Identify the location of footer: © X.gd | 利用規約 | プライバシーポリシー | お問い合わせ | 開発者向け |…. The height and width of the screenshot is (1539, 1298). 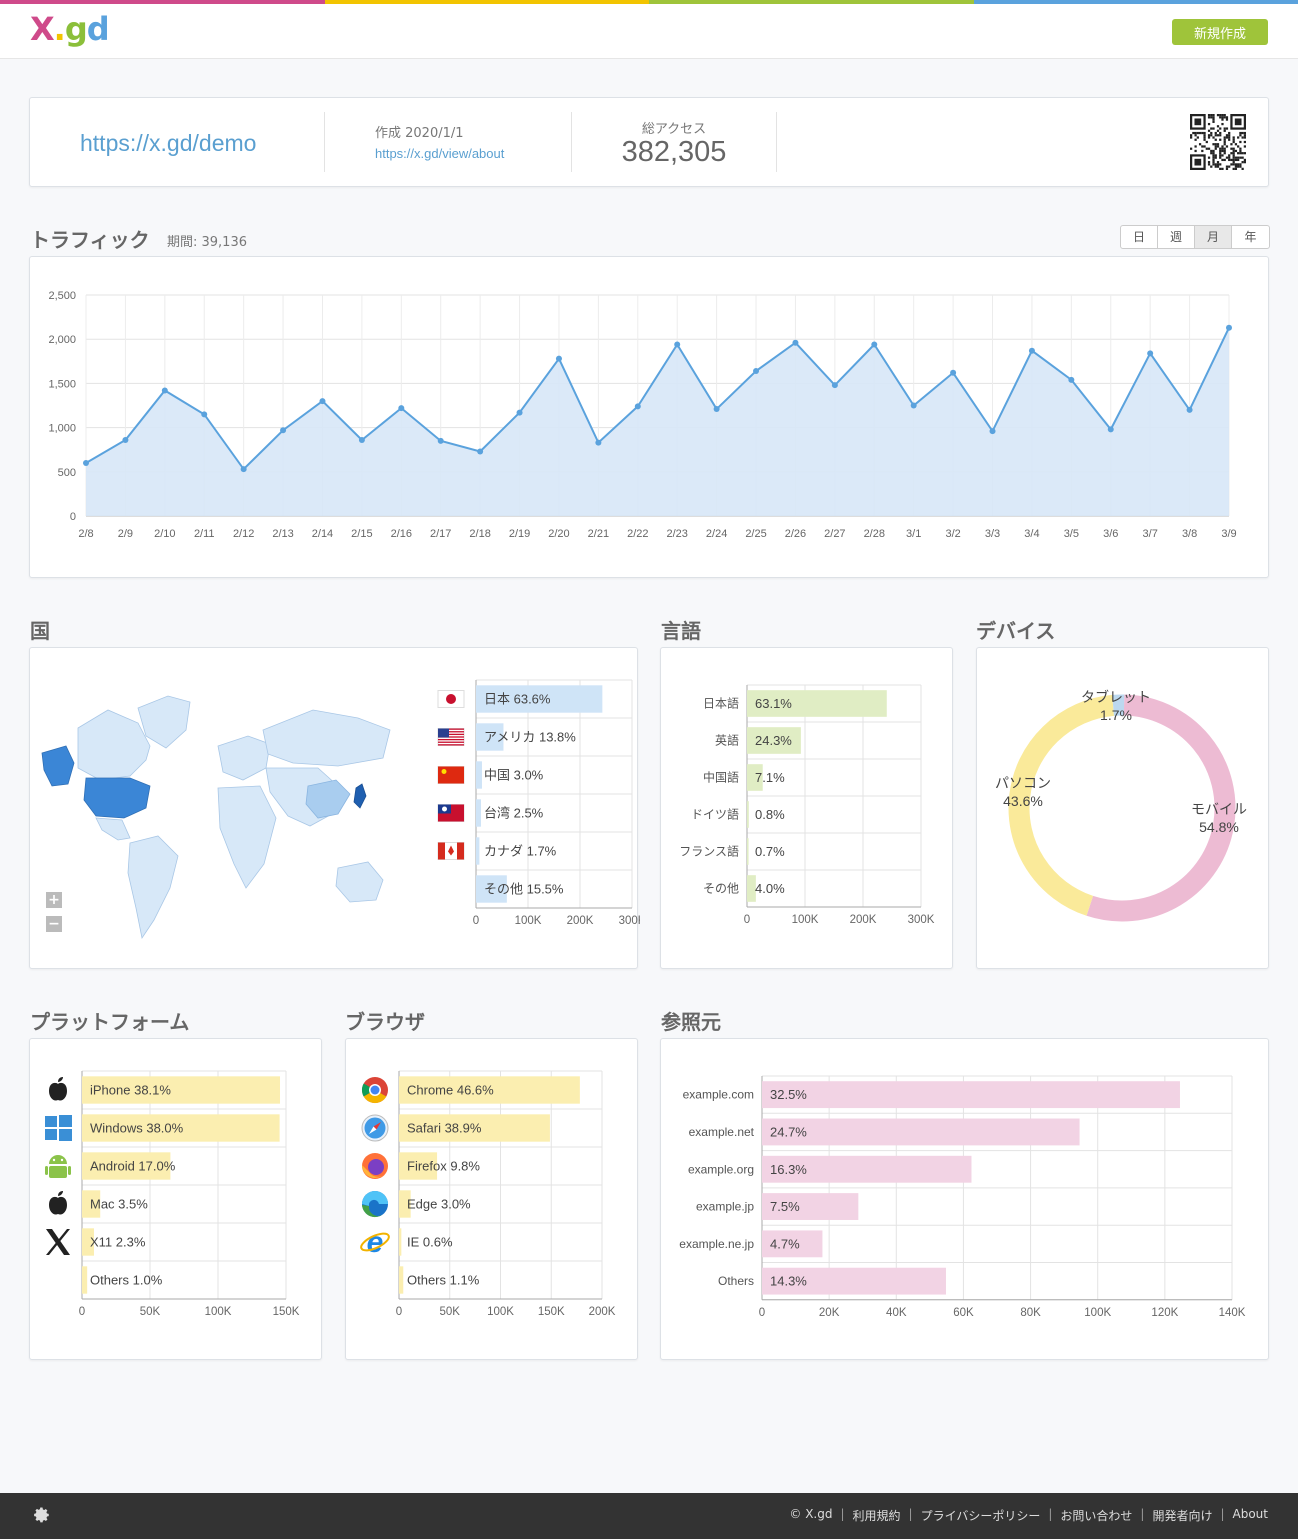
(649, 1516).